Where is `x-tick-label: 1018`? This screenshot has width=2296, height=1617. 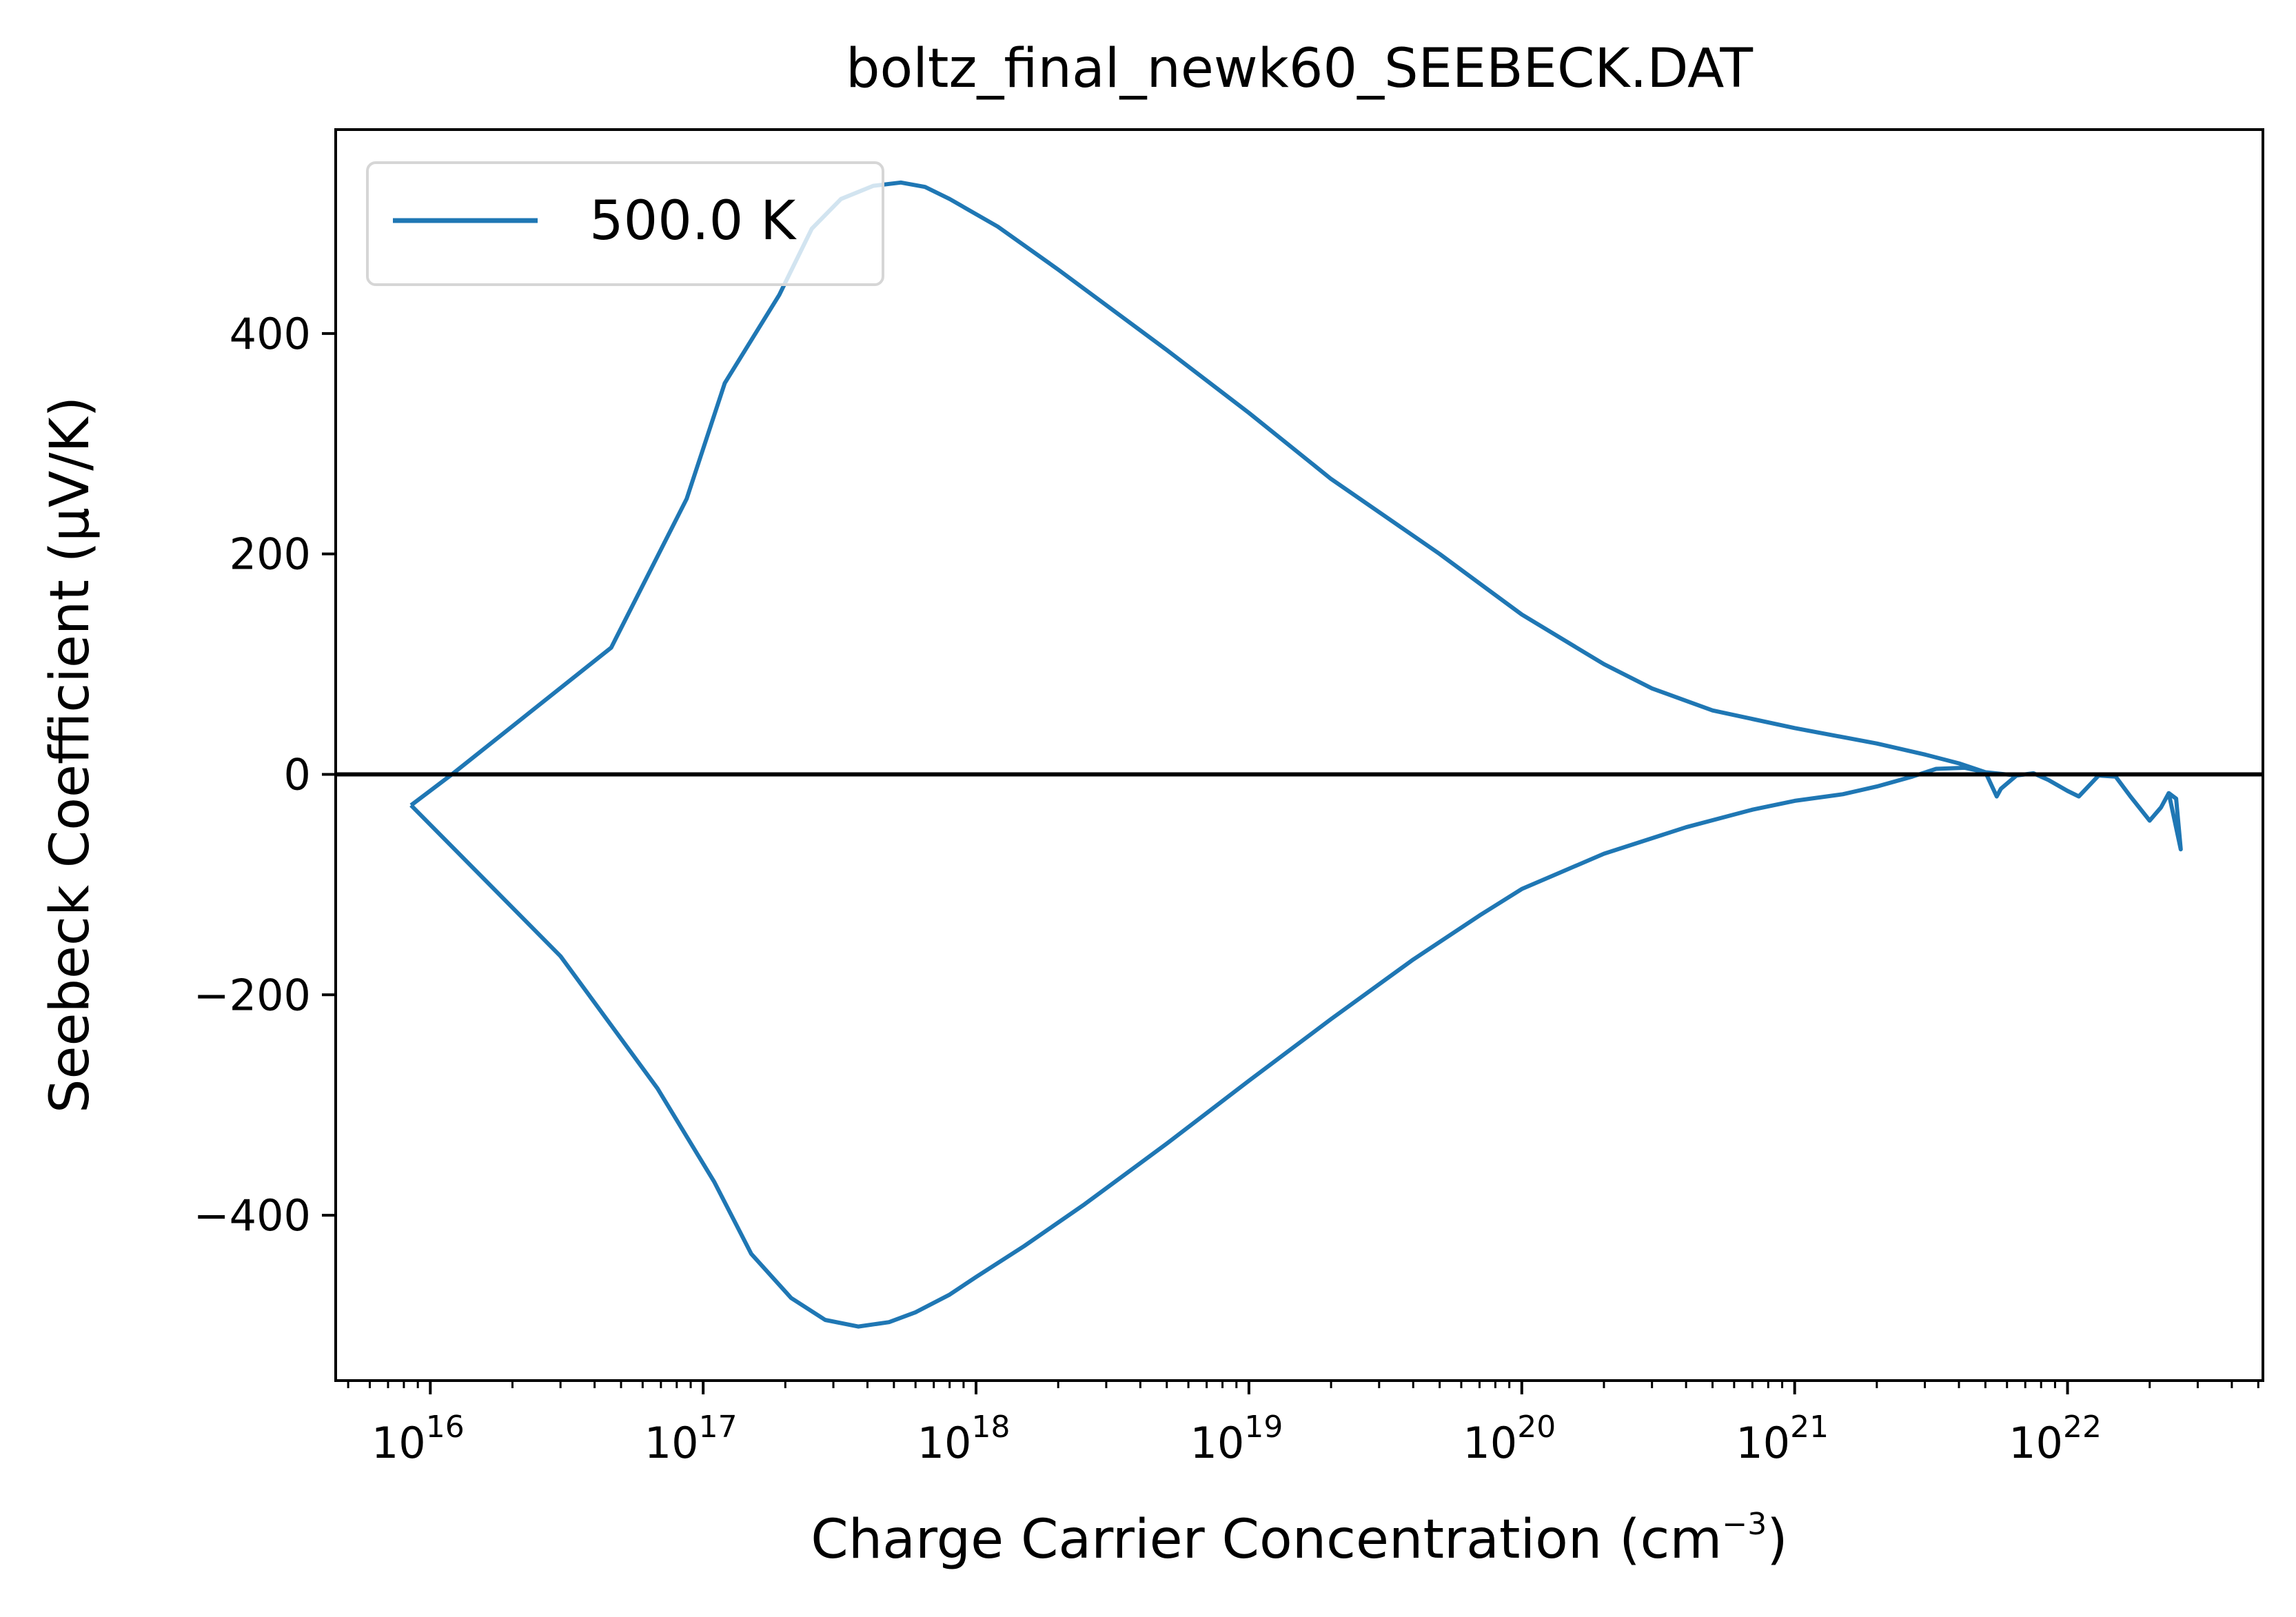 x-tick-label: 1018 is located at coordinates (964, 1439).